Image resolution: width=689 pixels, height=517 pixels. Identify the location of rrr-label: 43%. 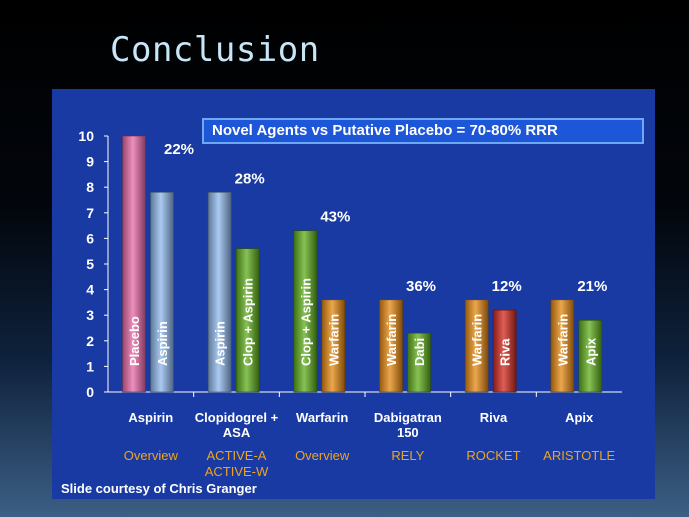
(335, 217).